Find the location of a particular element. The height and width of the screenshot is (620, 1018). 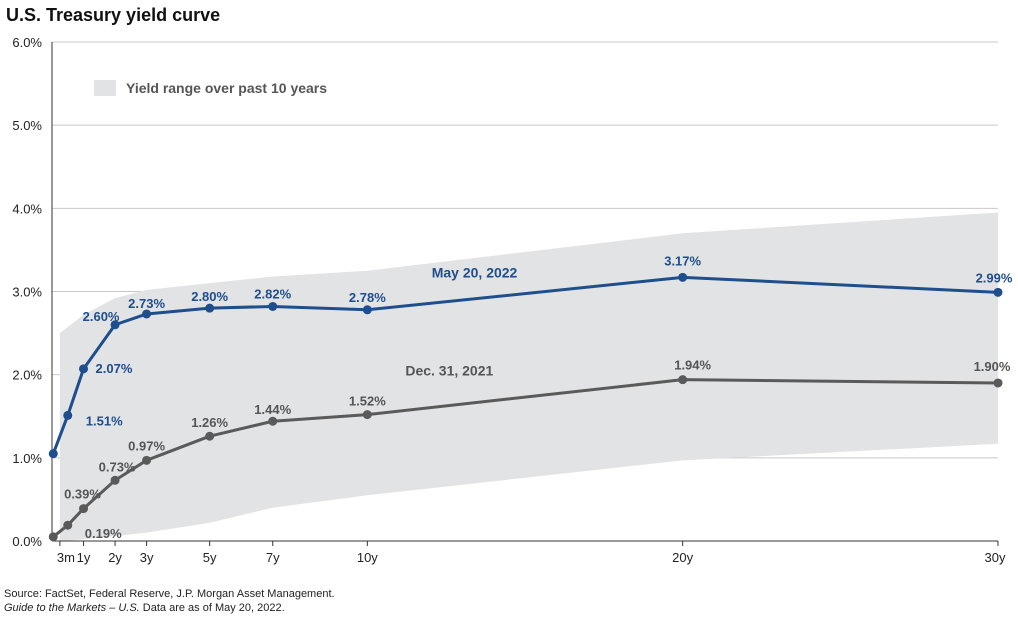

data-label: 1.94% is located at coordinates (692, 365).